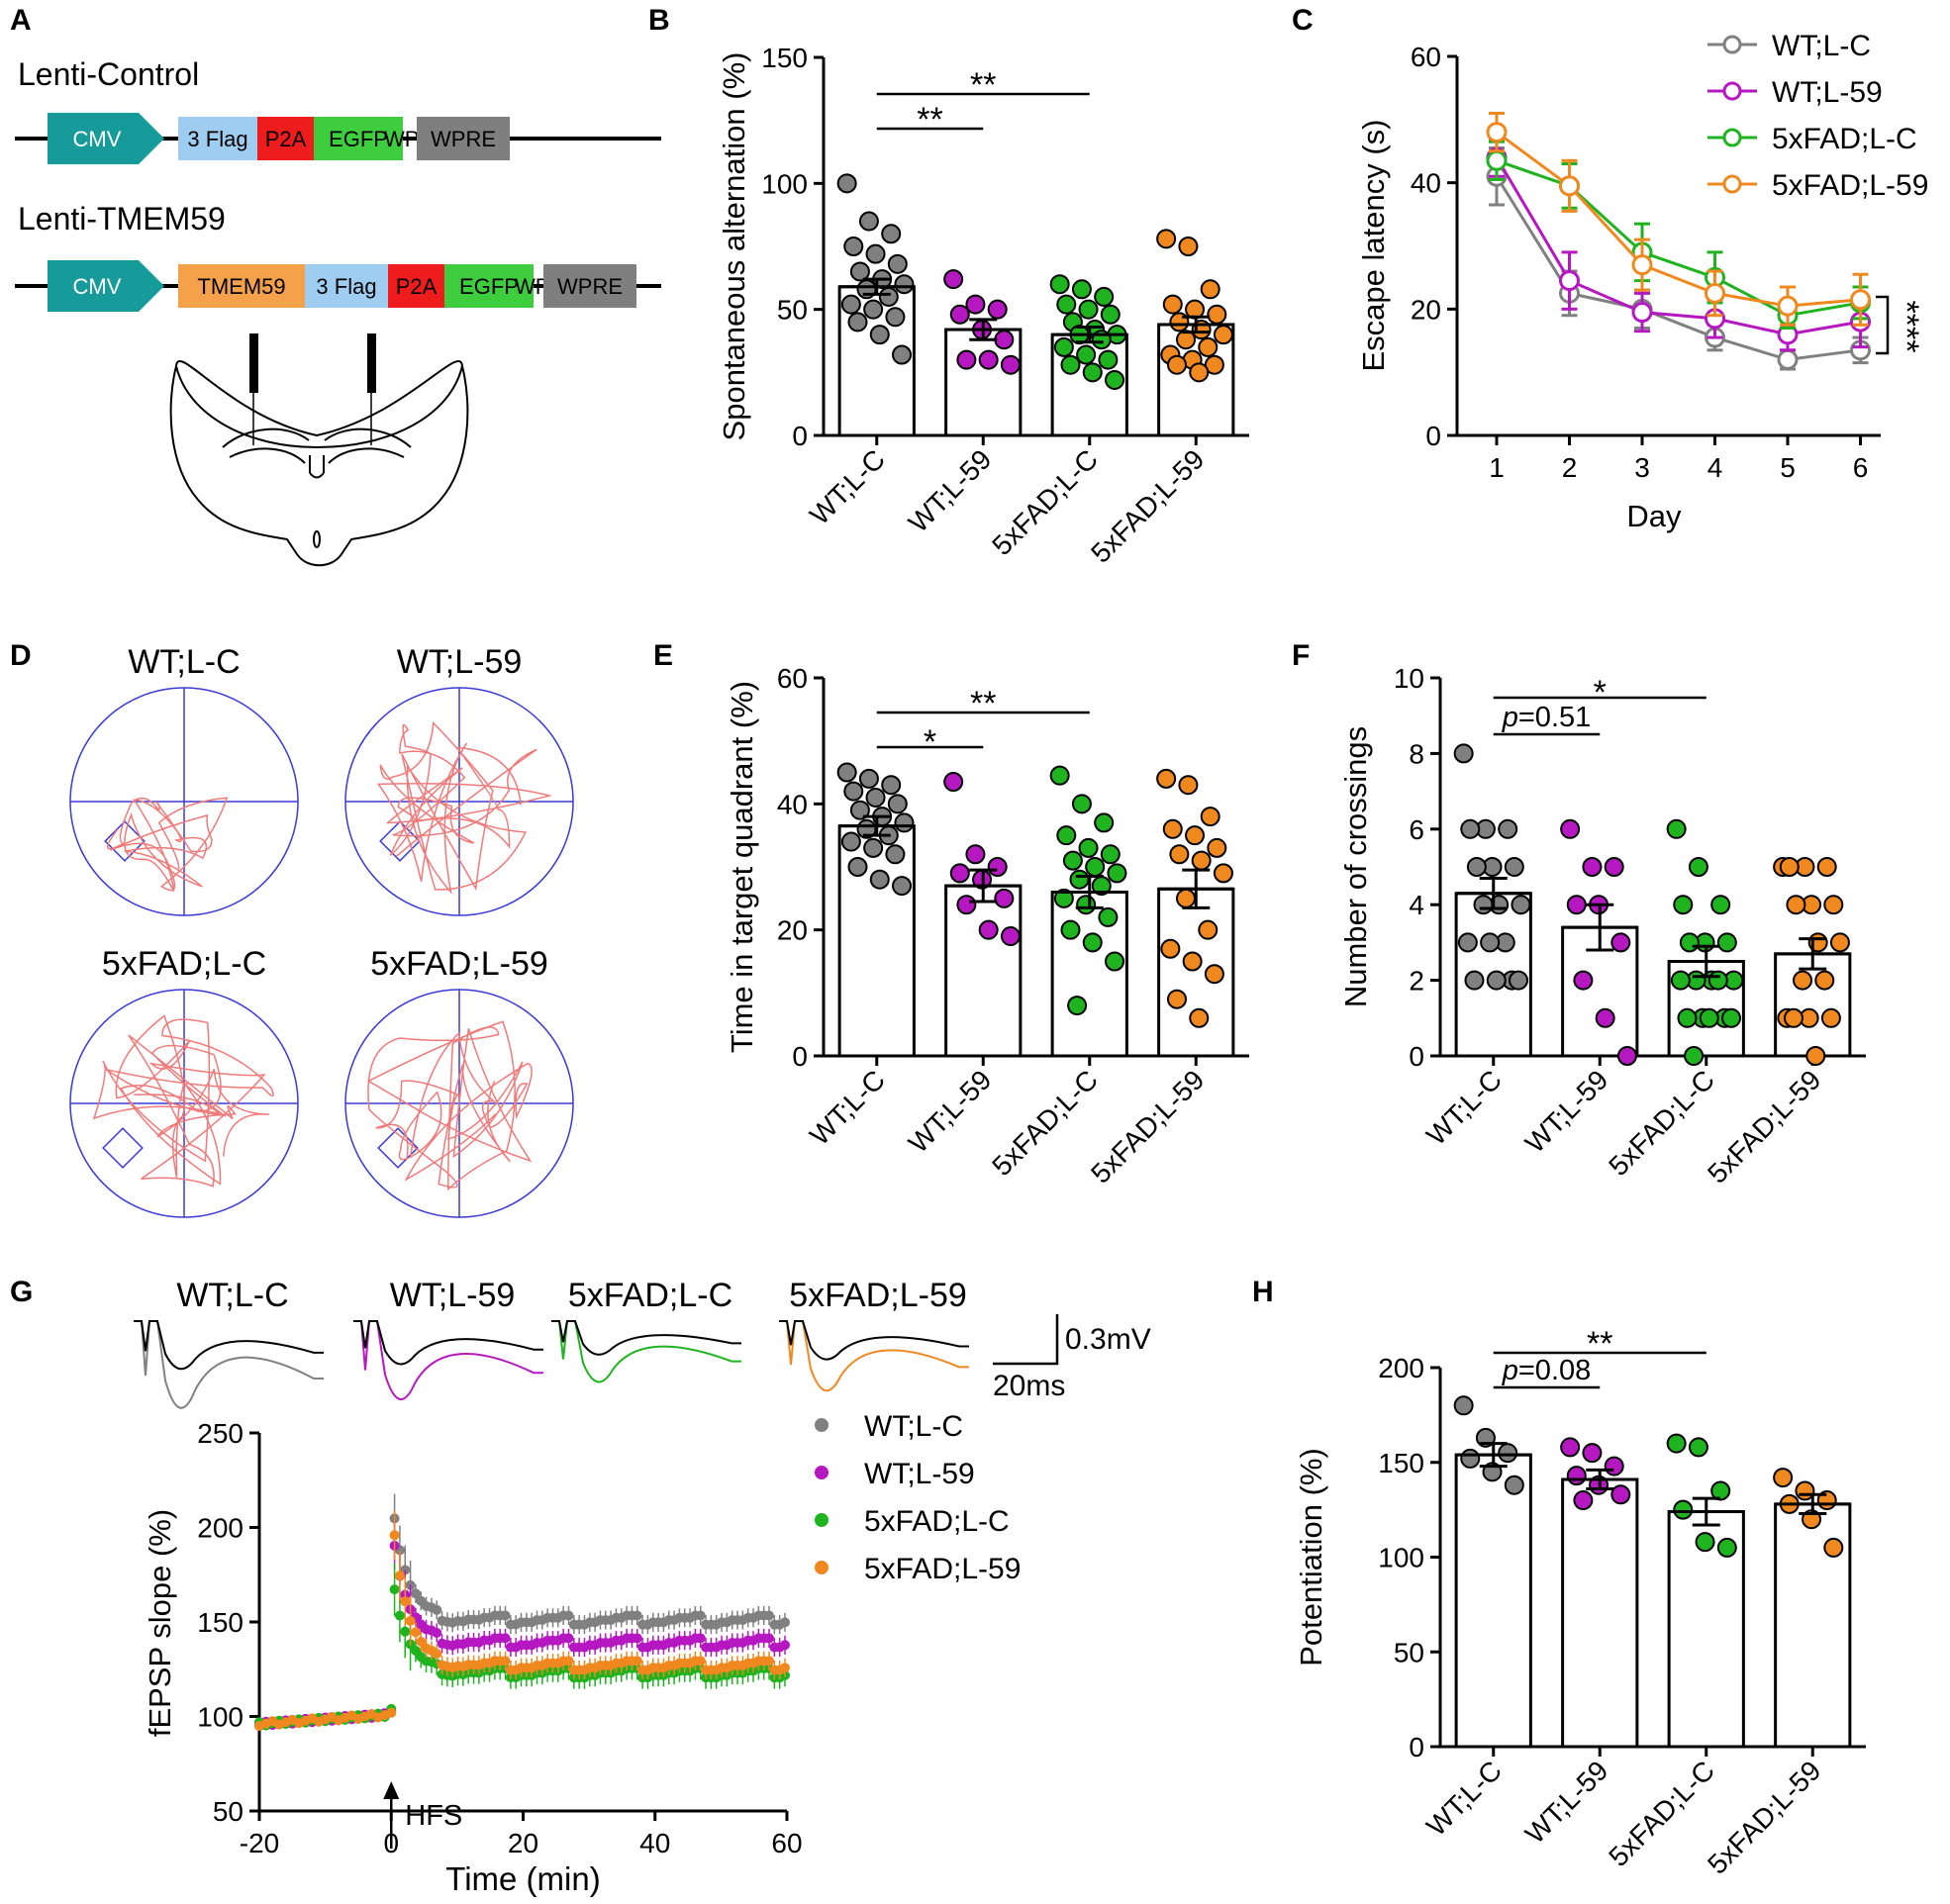 This screenshot has height=1904, width=1950. Describe the element at coordinates (184, 779) in the screenshot. I see `maze-0: WT;L-C` at that location.